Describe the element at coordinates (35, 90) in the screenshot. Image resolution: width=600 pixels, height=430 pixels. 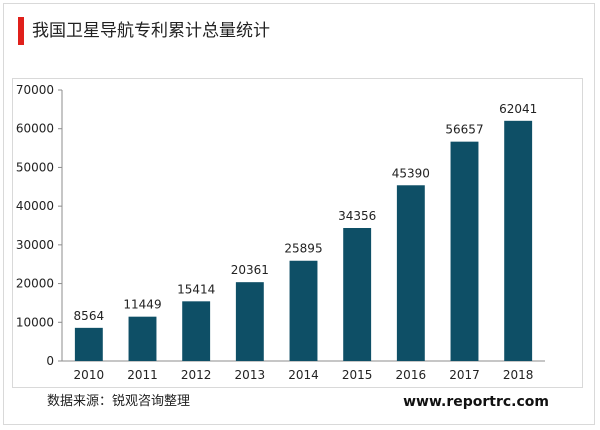
I see `y-tick-label: 70000` at that location.